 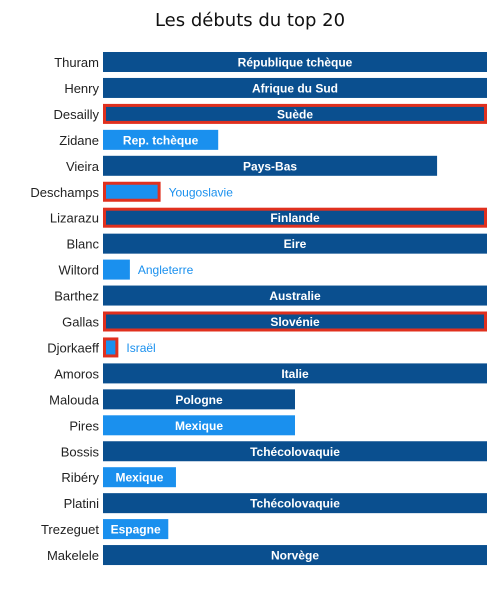 I want to click on bar-value-label: Afrique du Sud, so click(x=295, y=88).